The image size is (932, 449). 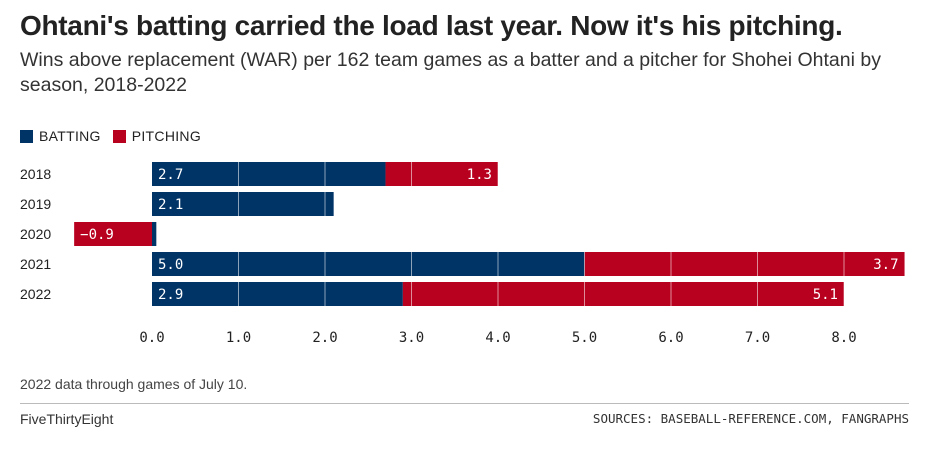 What do you see at coordinates (35, 264) in the screenshot?
I see `category-label-2021: 2021` at bounding box center [35, 264].